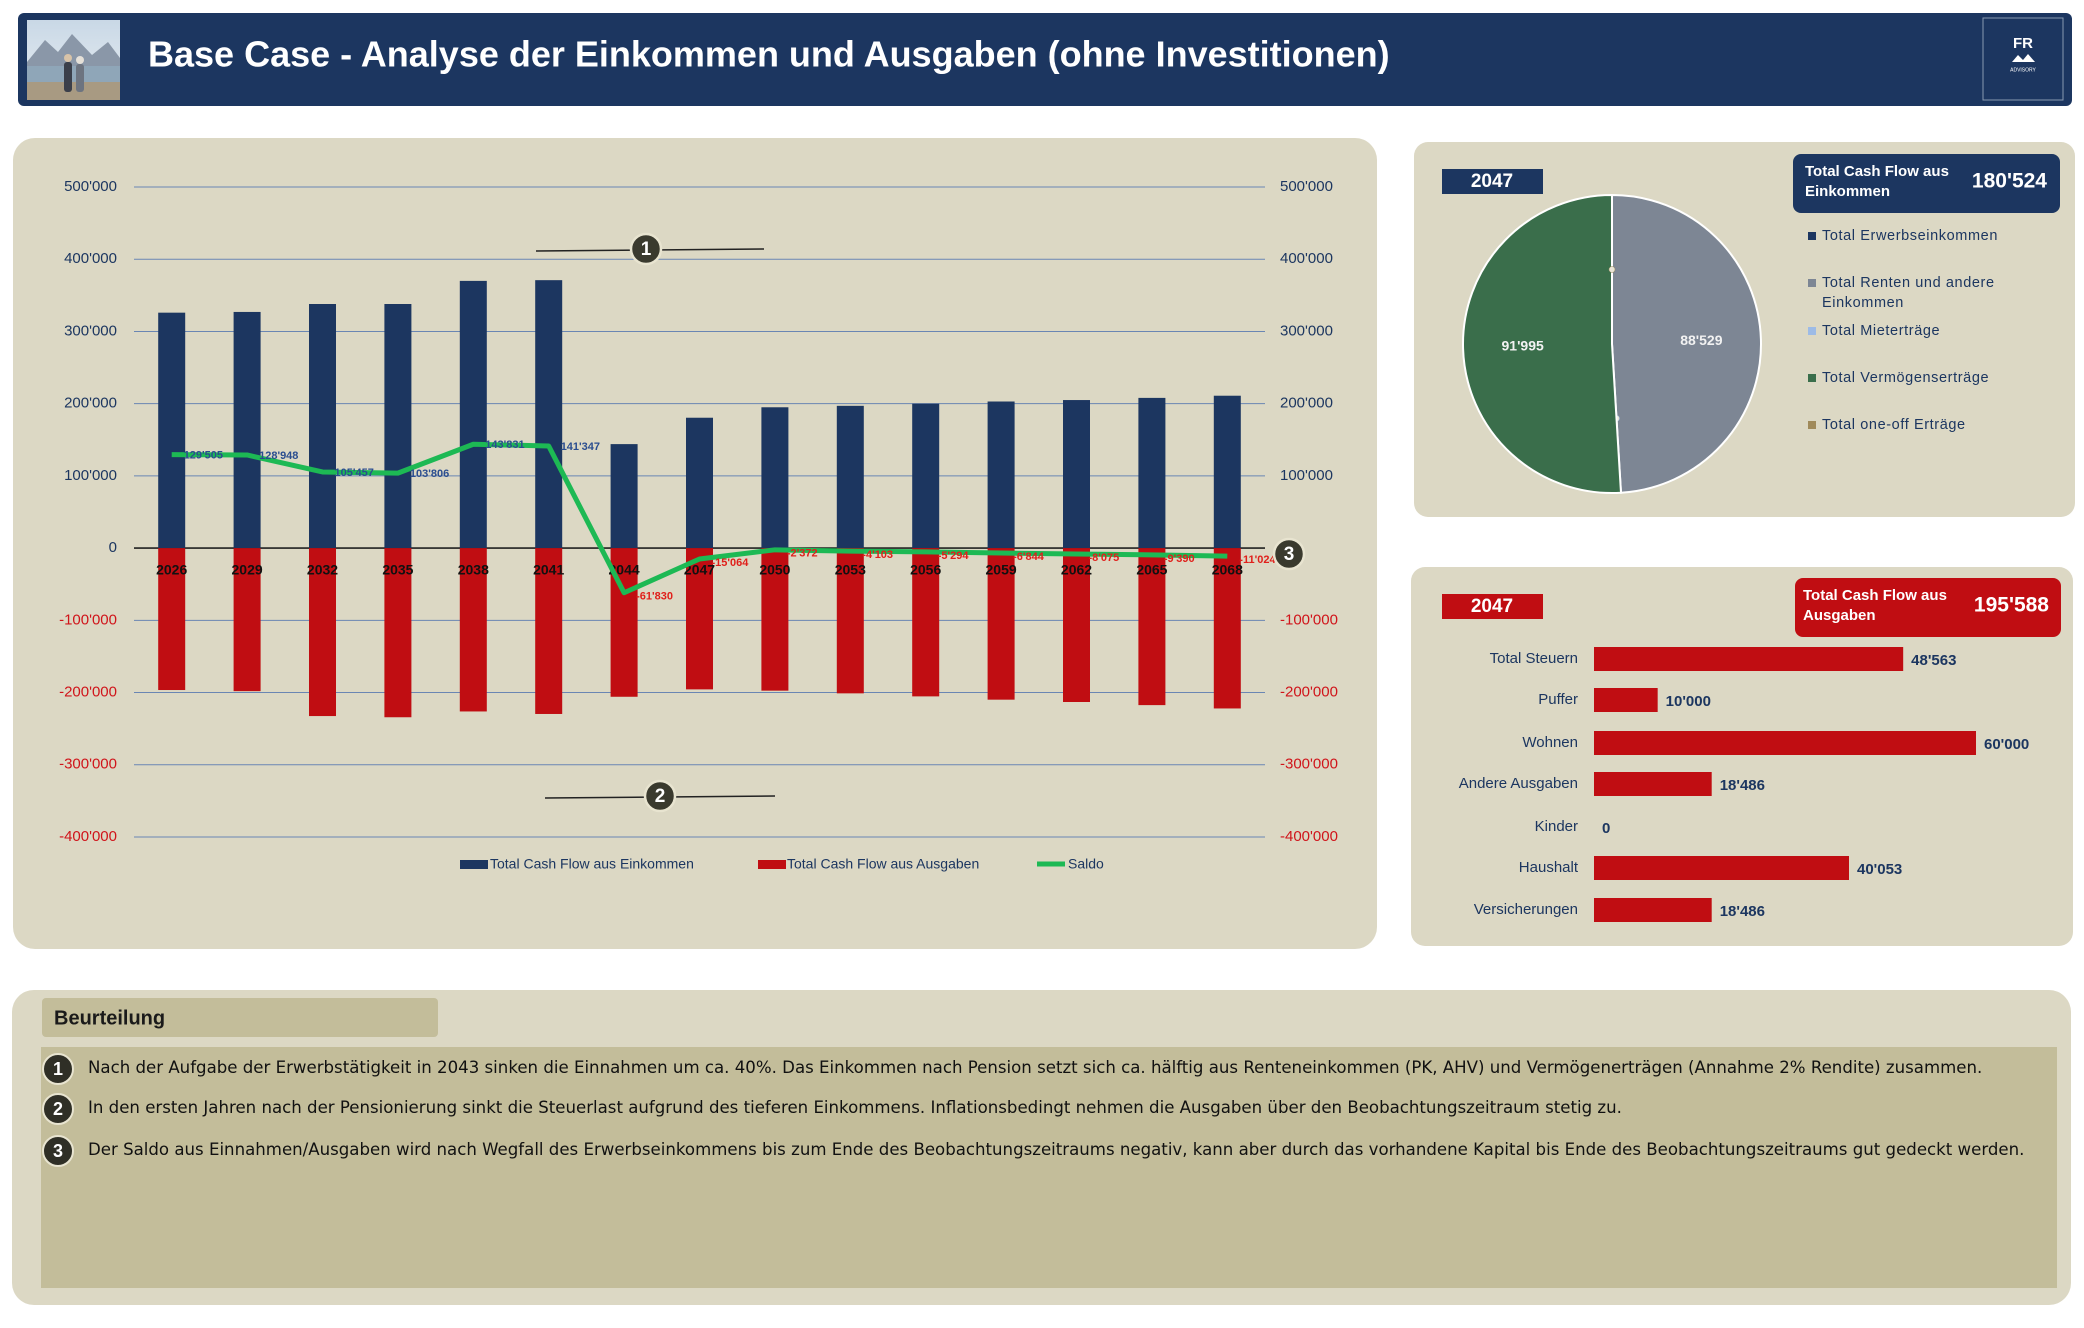 The width and height of the screenshot is (2084, 1328). What do you see at coordinates (73, 60) in the screenshot?
I see `header-photo` at bounding box center [73, 60].